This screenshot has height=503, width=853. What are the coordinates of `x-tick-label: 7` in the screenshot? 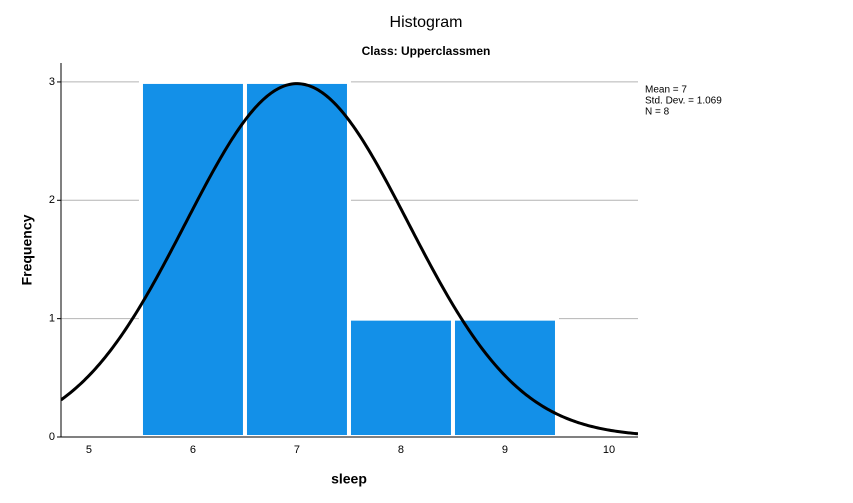 It's located at (297, 450).